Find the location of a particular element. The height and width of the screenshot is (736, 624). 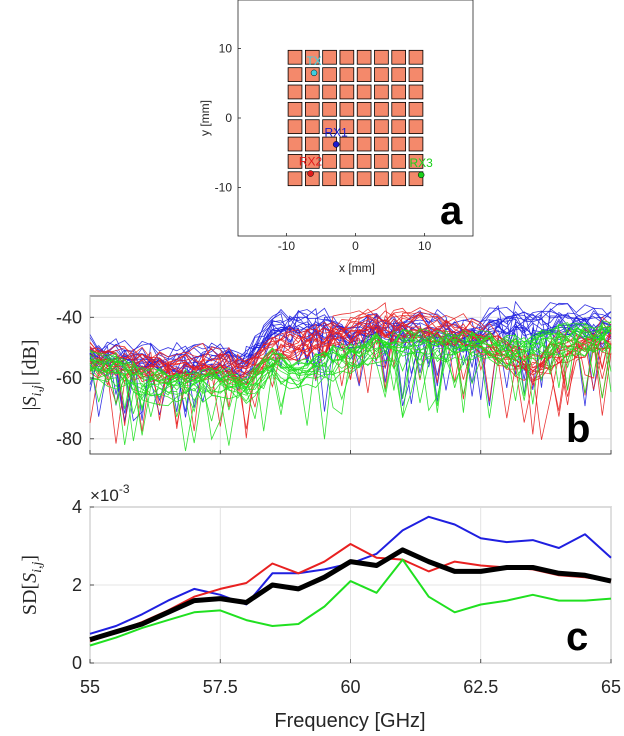

x-tick-label: 55 is located at coordinates (90, 687).